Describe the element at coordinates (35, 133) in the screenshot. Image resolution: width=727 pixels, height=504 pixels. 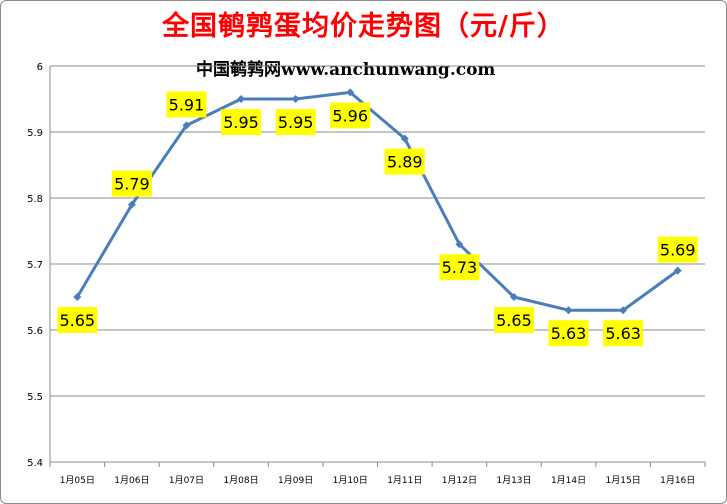
I see `y-tick-label: 5.9` at that location.